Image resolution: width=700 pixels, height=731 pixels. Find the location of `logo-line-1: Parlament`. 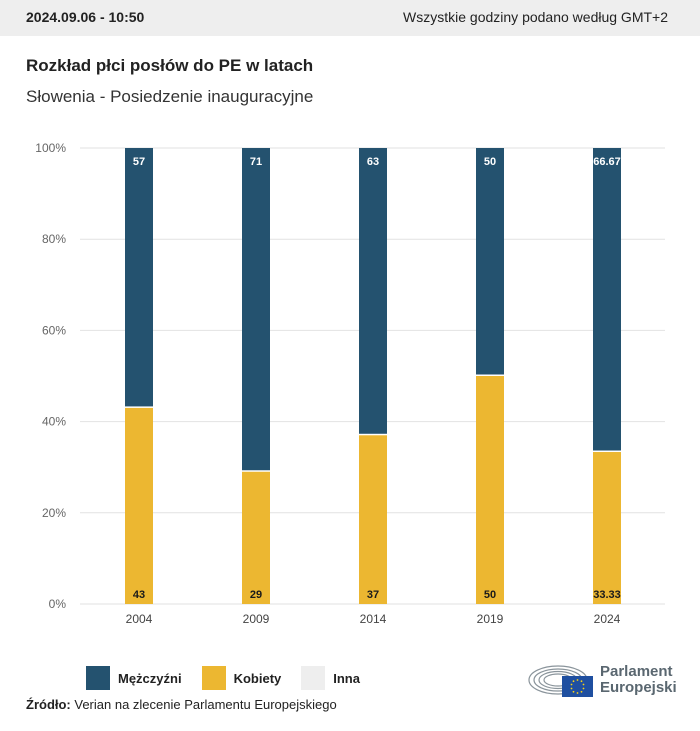

logo-line-1: Parlament is located at coordinates (636, 671).